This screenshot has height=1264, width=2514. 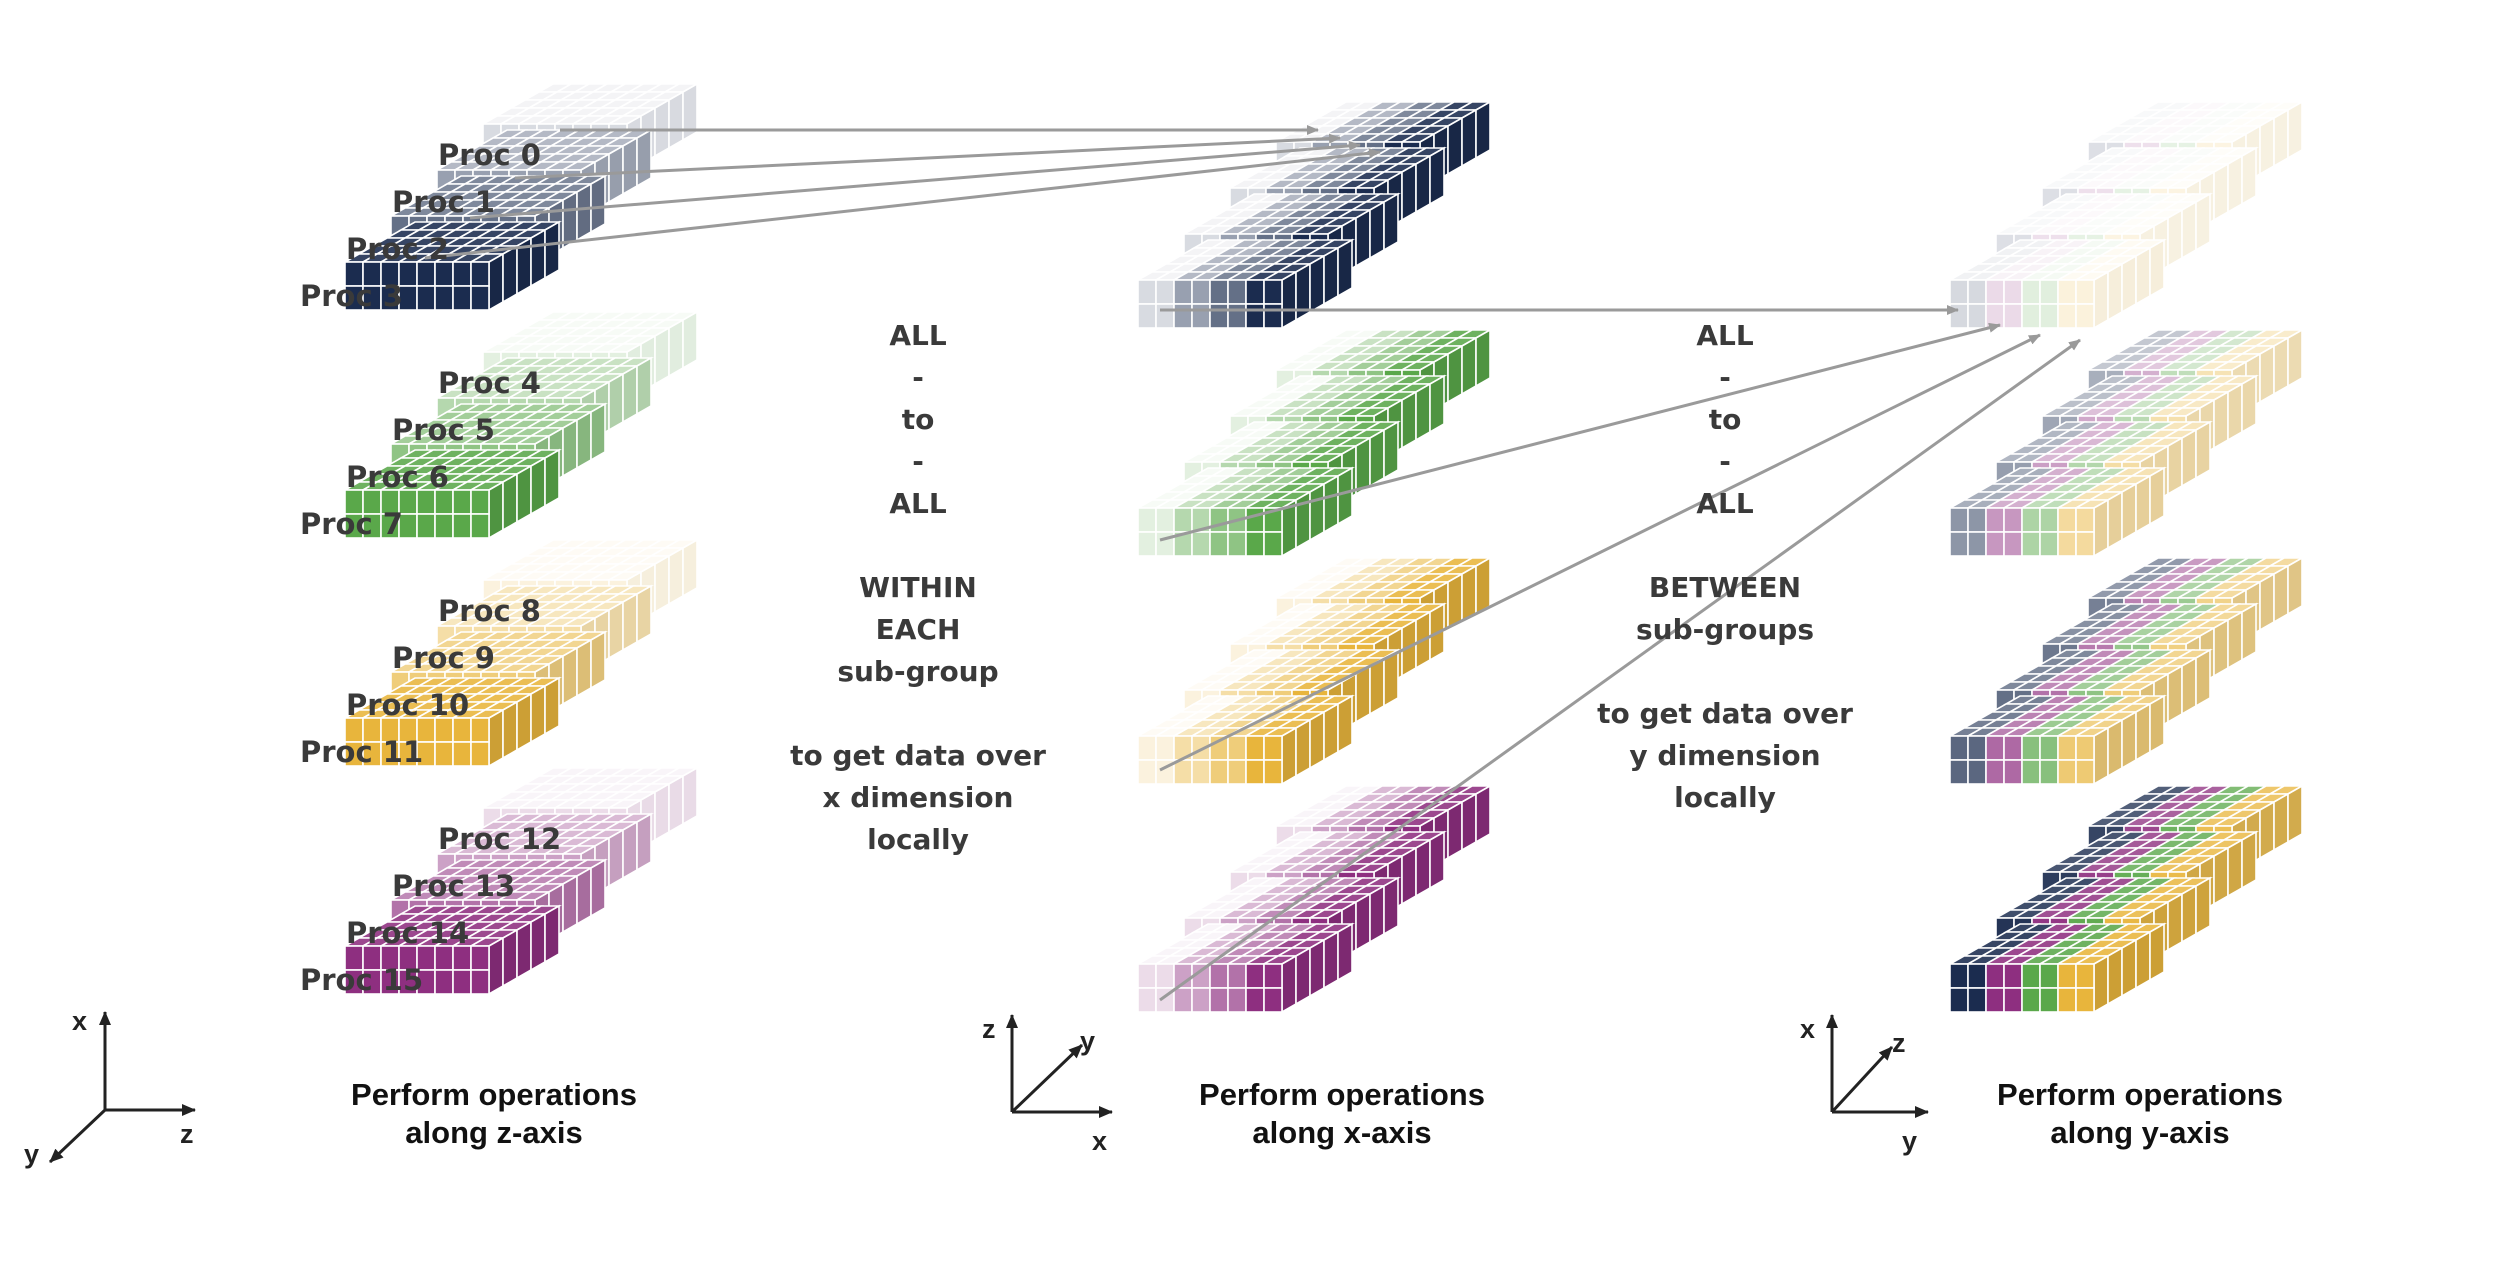 I want to click on axes-triad-x, so click(x=1059, y=1066).